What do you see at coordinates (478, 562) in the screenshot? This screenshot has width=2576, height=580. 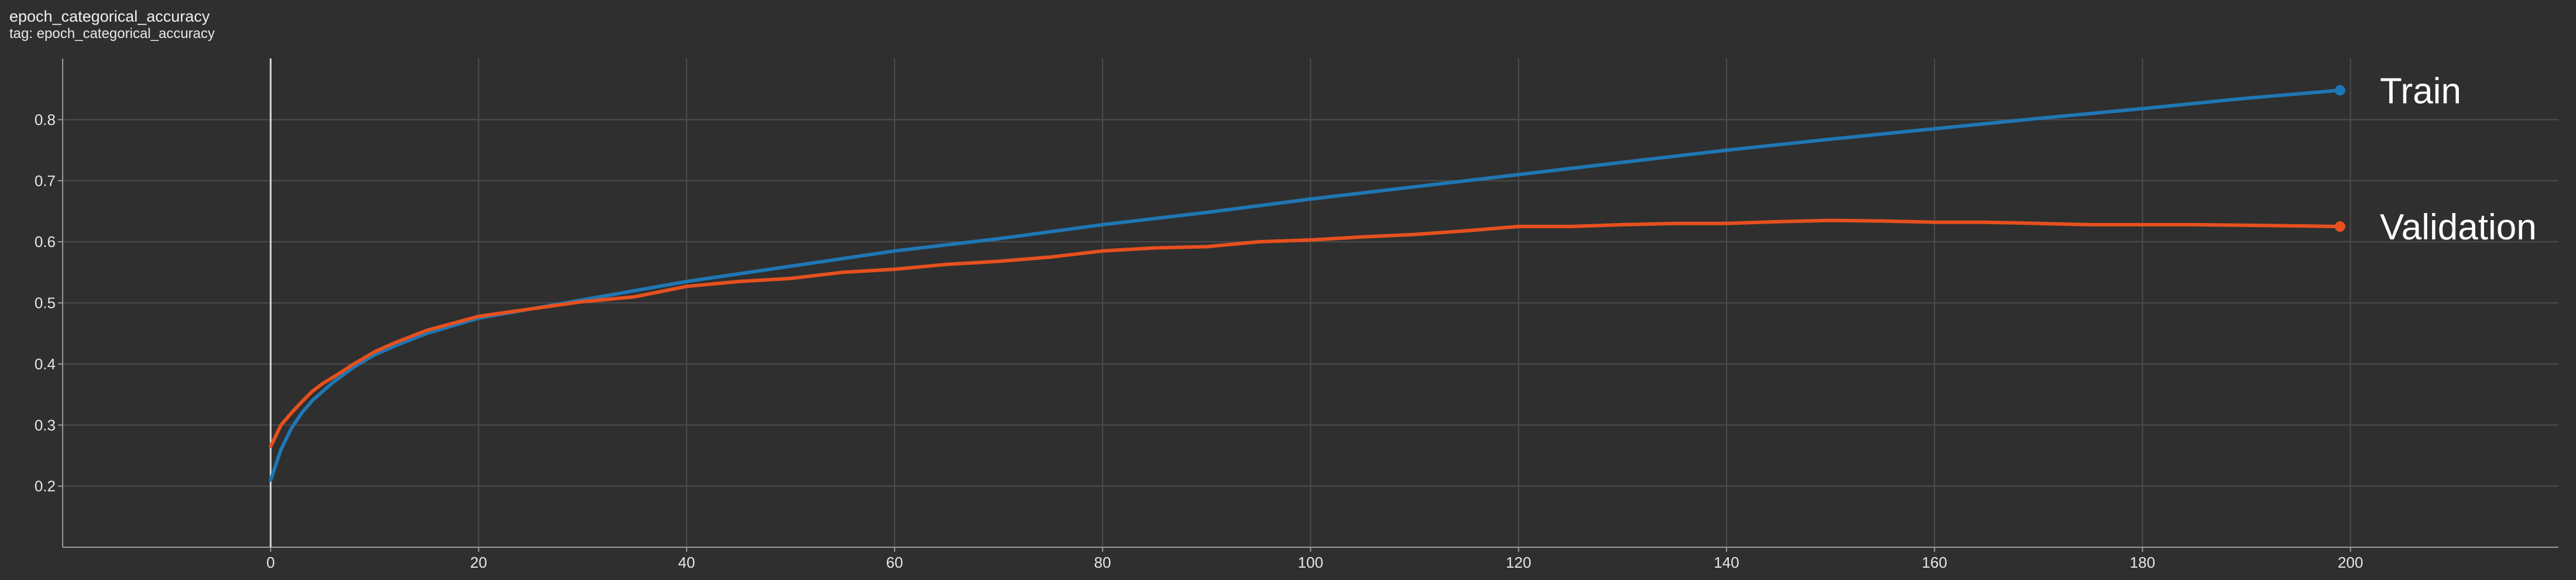 I see `x-tick-label: 20` at bounding box center [478, 562].